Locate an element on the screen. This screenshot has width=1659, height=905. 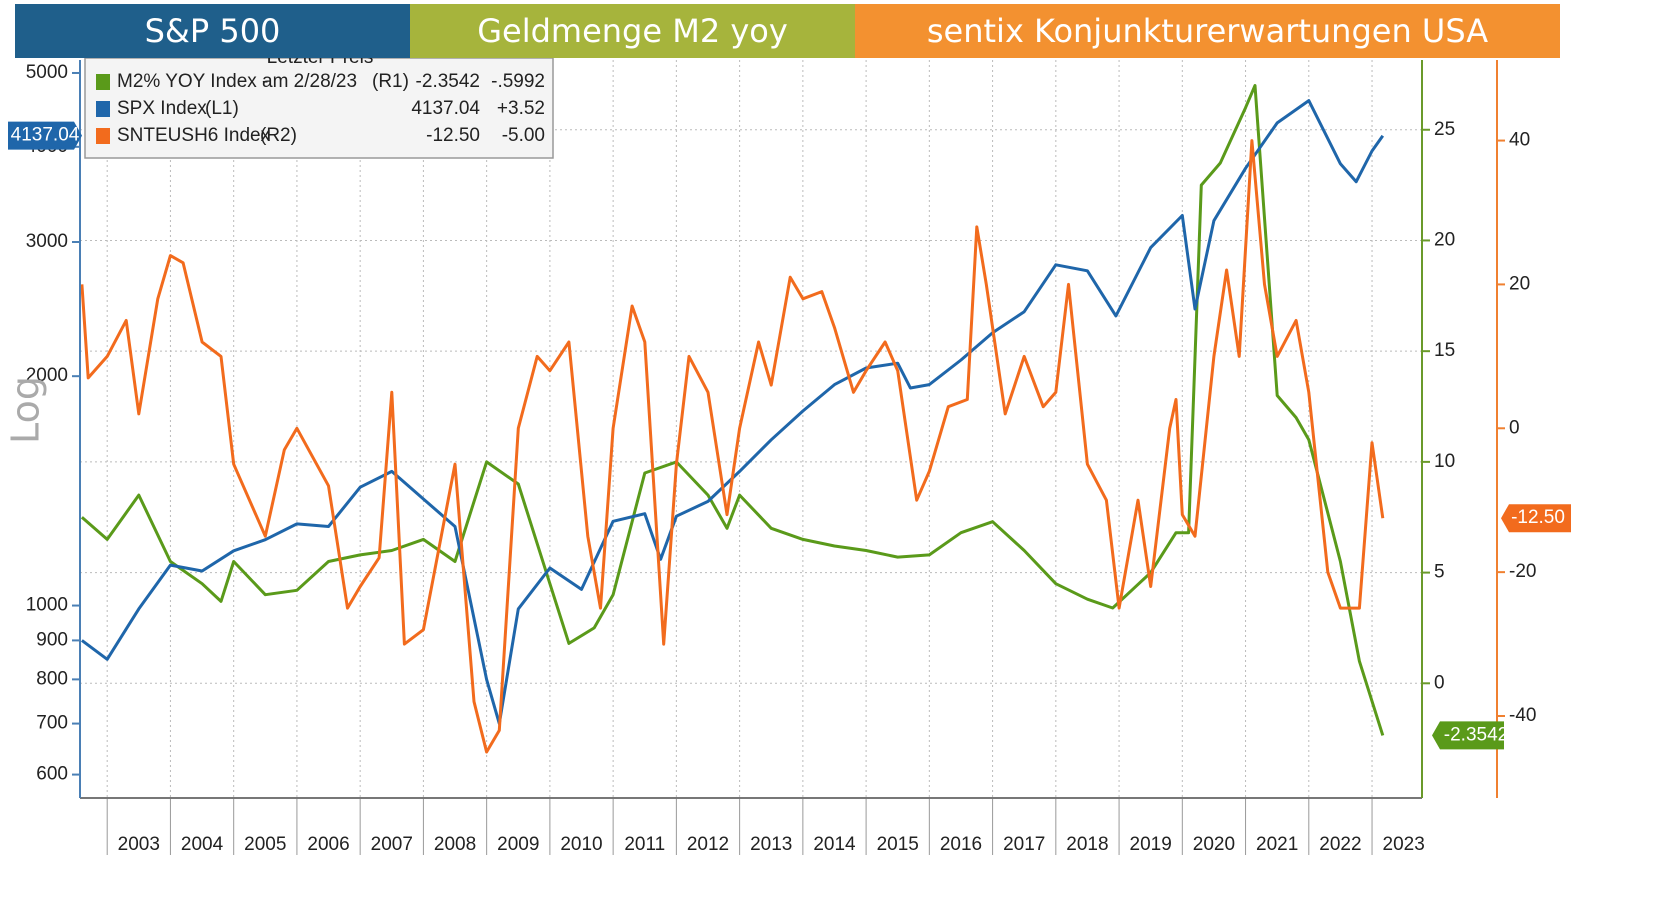
y-tick-label: 3000 is located at coordinates (47, 241).